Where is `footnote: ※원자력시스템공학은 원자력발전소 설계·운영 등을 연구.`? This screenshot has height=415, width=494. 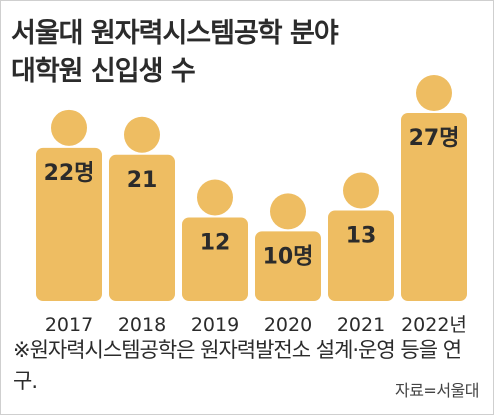
footnote: ※원자력시스템공학은 원자력발전소 설계·운영 등을 연구. is located at coordinates (237, 365).